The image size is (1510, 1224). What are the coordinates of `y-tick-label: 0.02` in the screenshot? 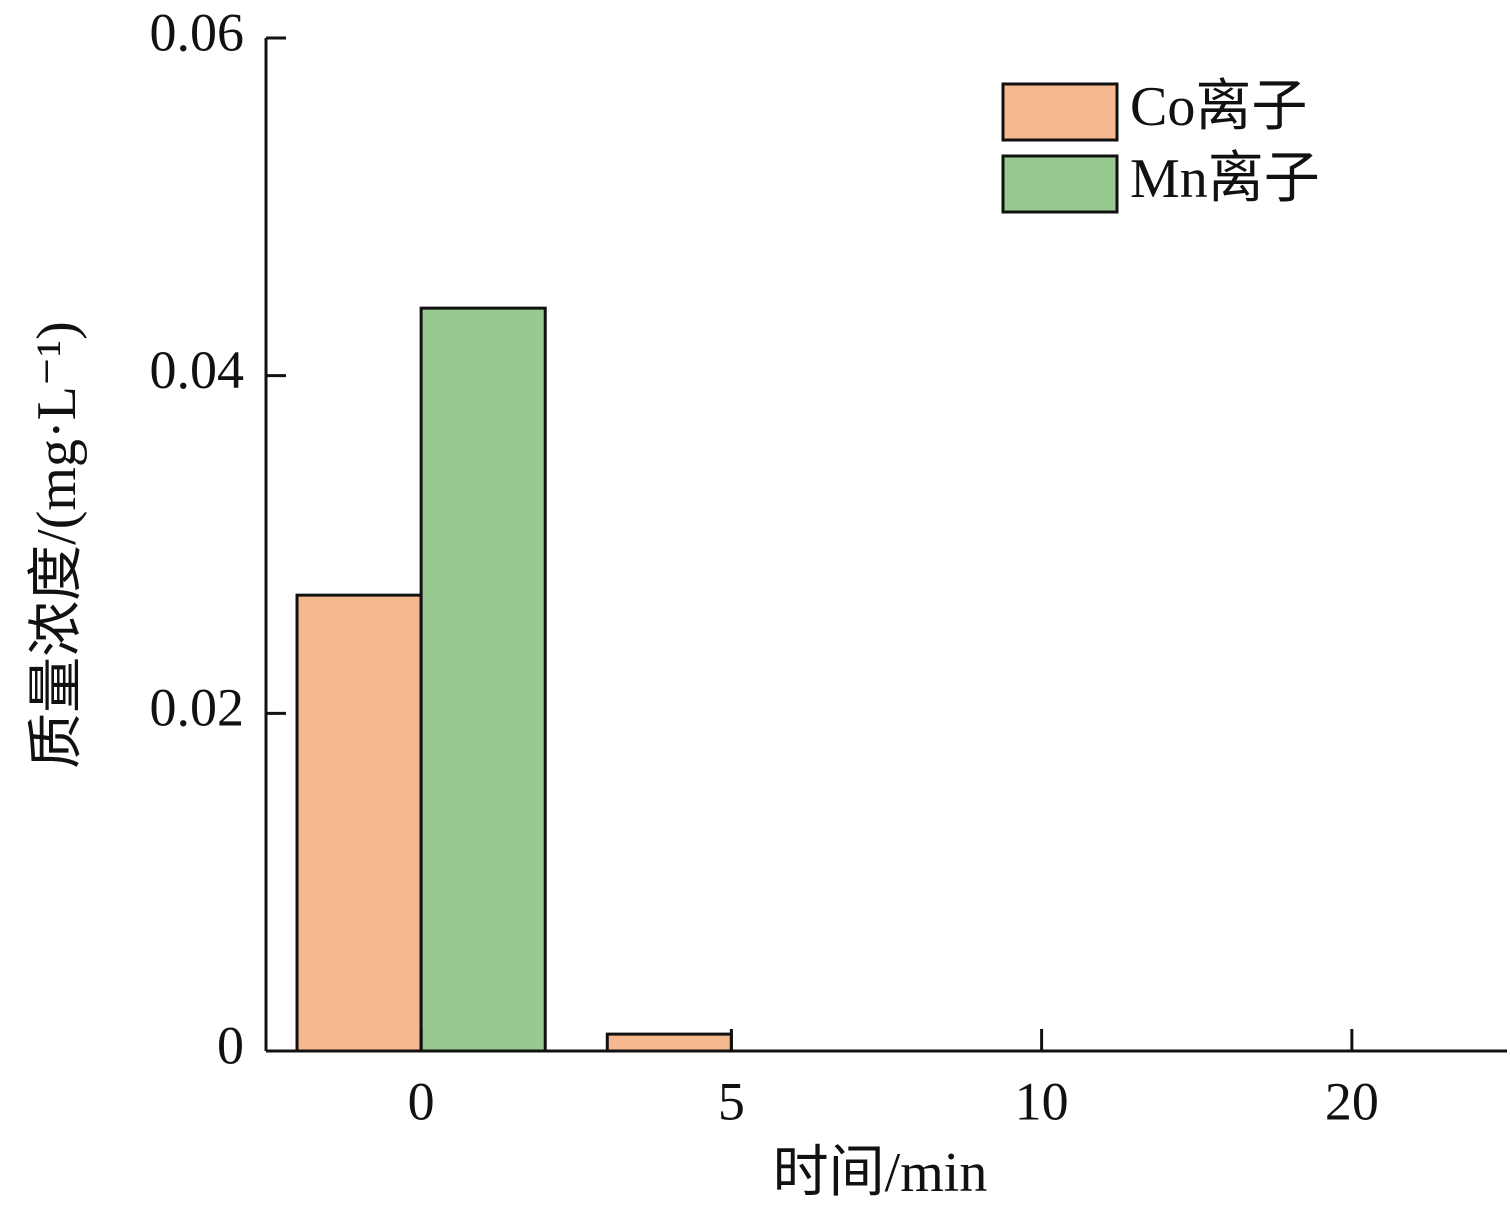 It's located at (197, 708).